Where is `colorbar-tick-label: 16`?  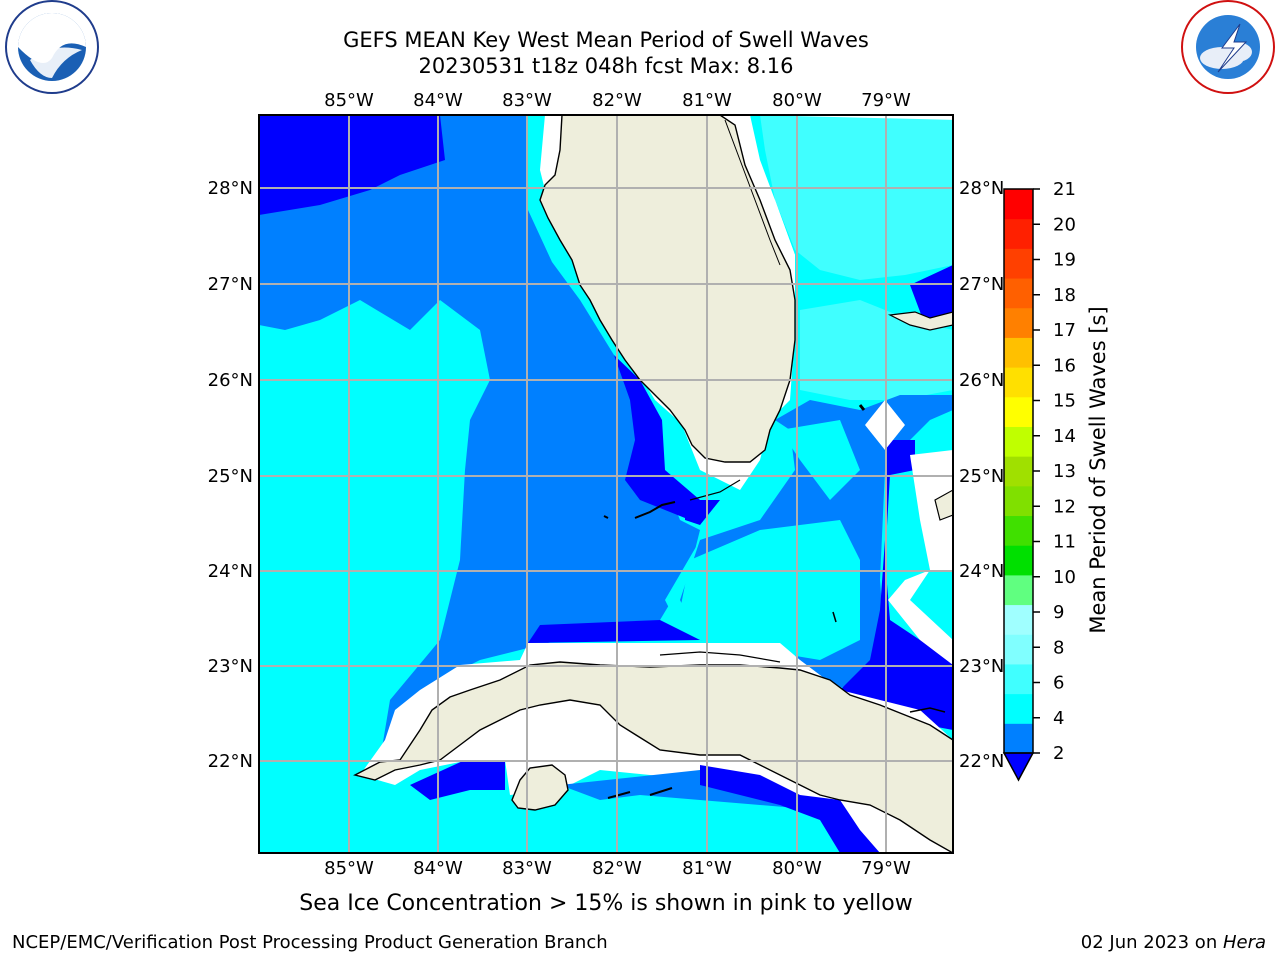
colorbar-tick-label: 16 is located at coordinates (1064, 365).